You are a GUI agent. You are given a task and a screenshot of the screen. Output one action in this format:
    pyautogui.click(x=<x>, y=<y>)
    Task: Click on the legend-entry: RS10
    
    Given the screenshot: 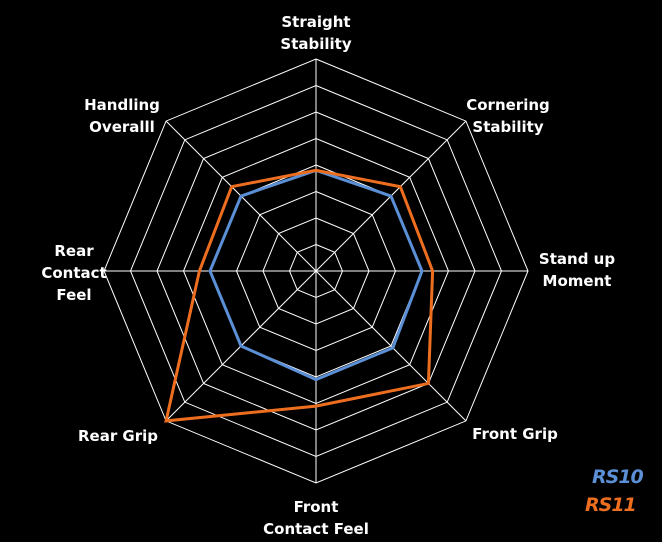 What is the action you would take?
    pyautogui.click(x=618, y=477)
    